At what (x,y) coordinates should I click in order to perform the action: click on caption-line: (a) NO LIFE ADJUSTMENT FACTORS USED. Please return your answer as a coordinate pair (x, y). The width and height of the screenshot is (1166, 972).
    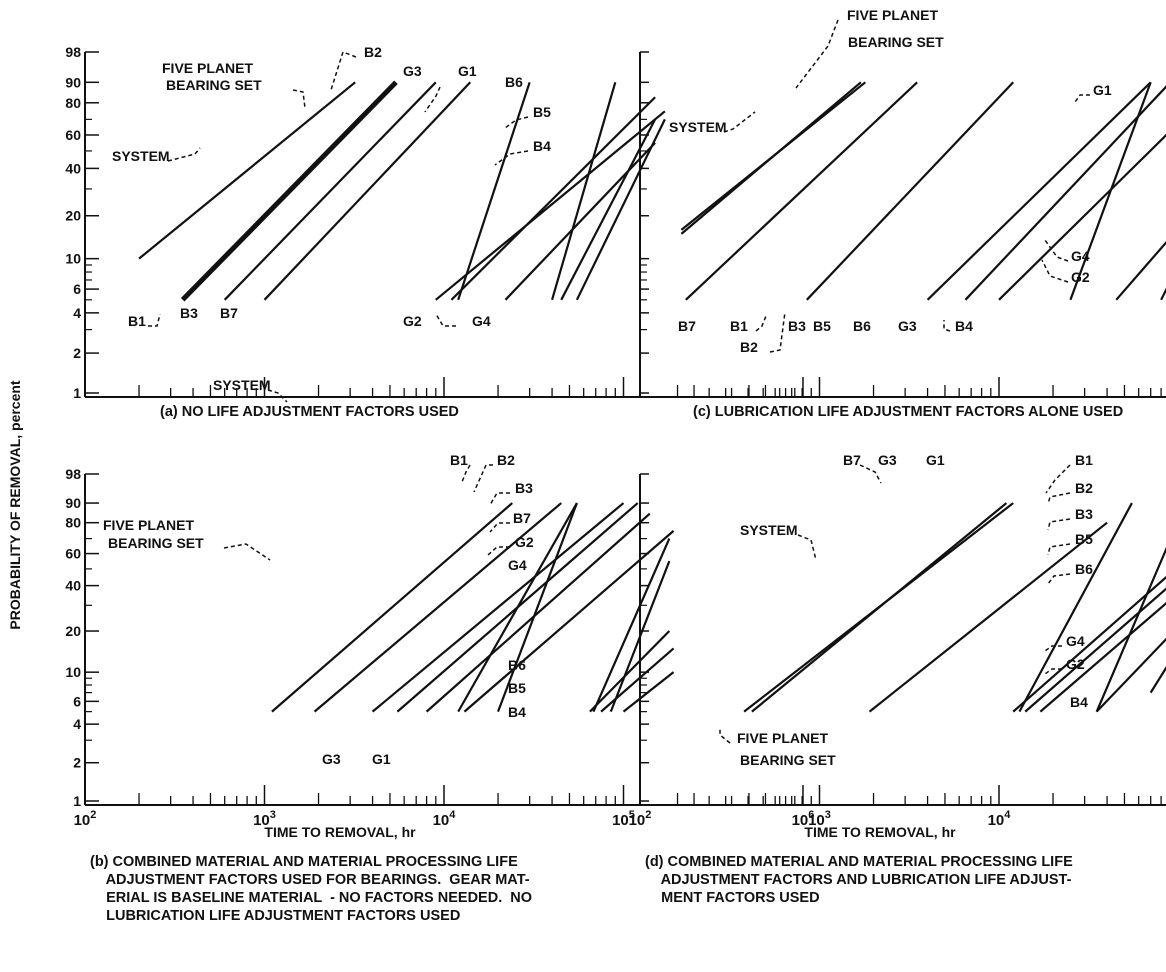
    Looking at the image, I should click on (309, 412).